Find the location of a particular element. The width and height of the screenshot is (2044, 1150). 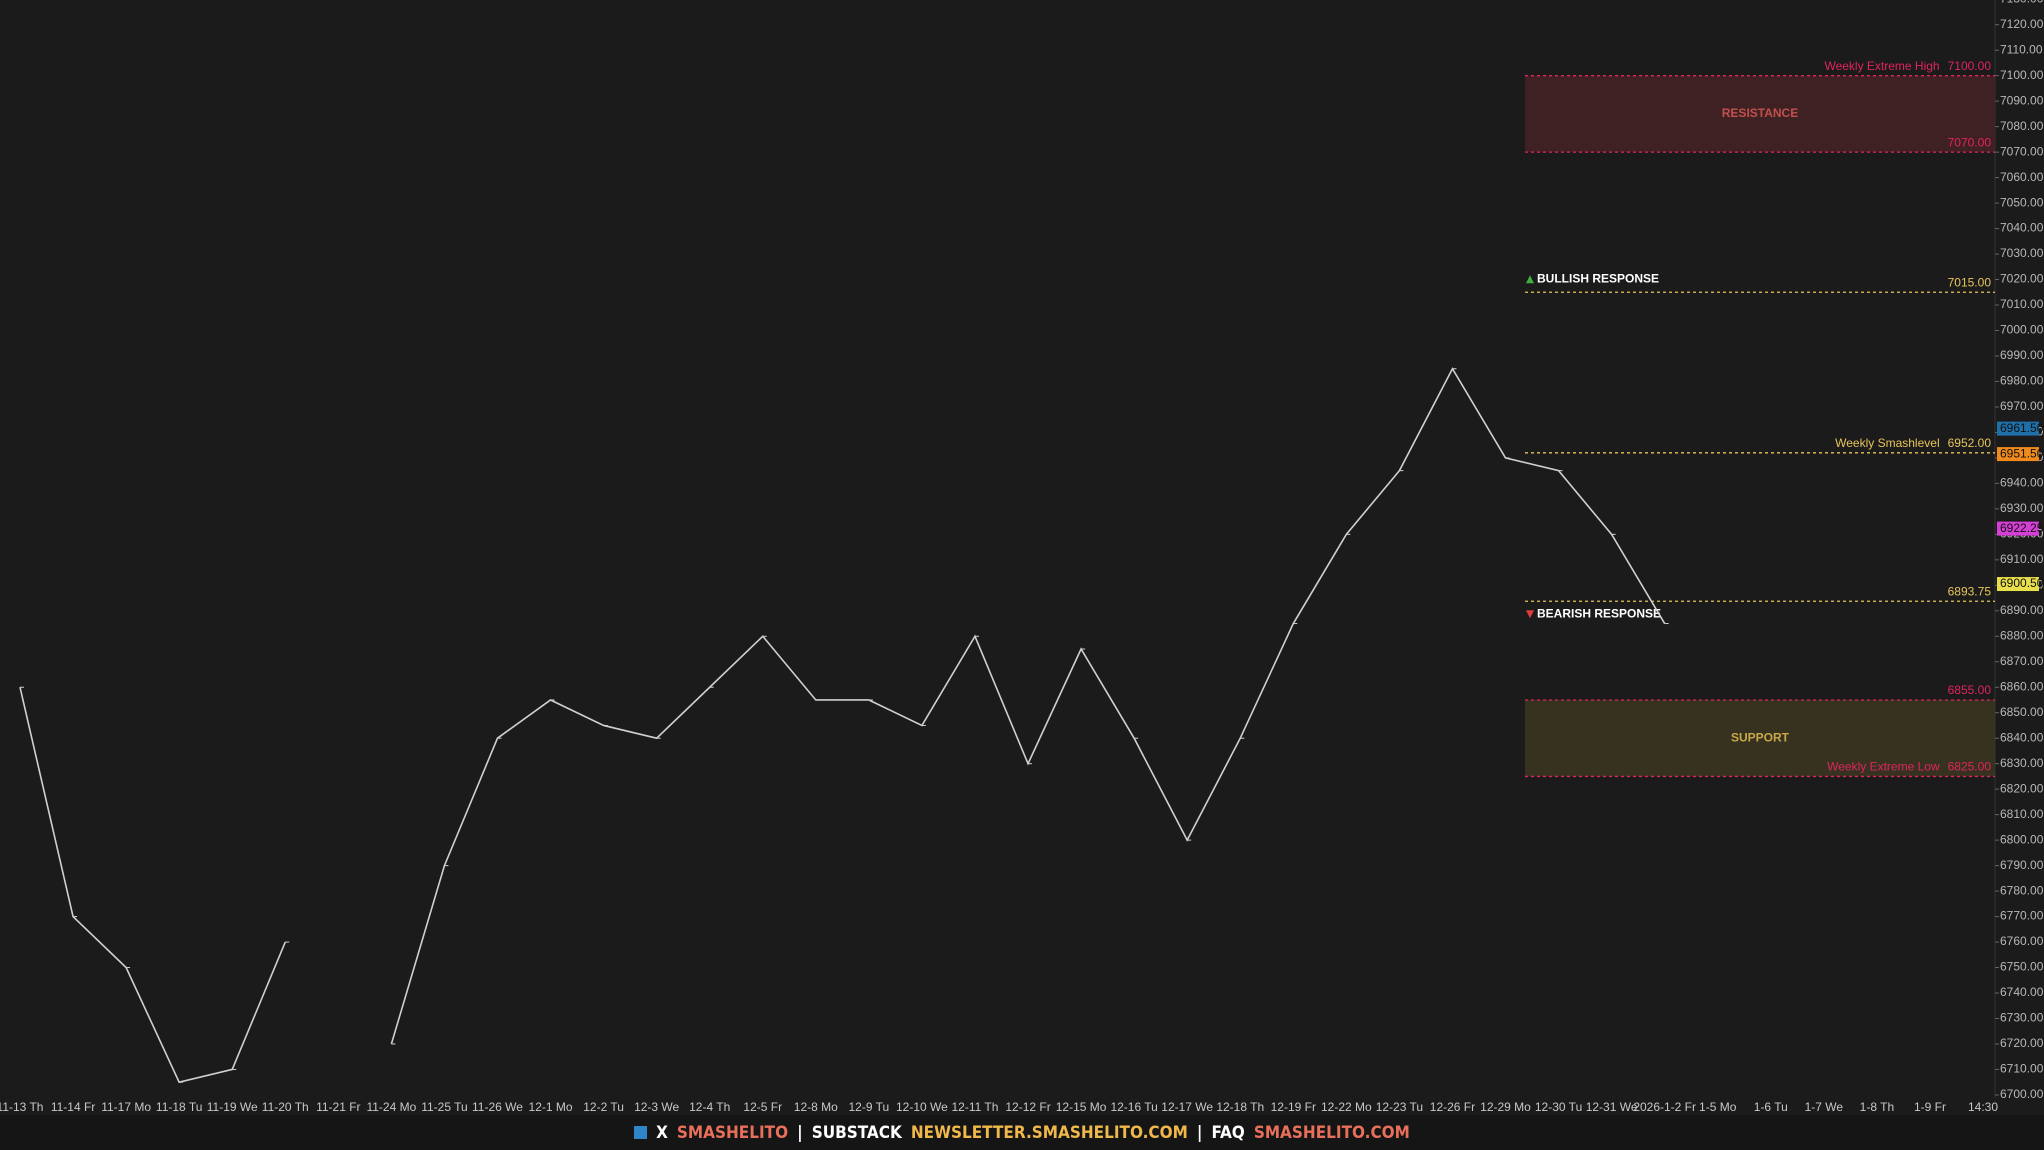

x-tick-label: 12-2 Tu is located at coordinates (603, 1107).